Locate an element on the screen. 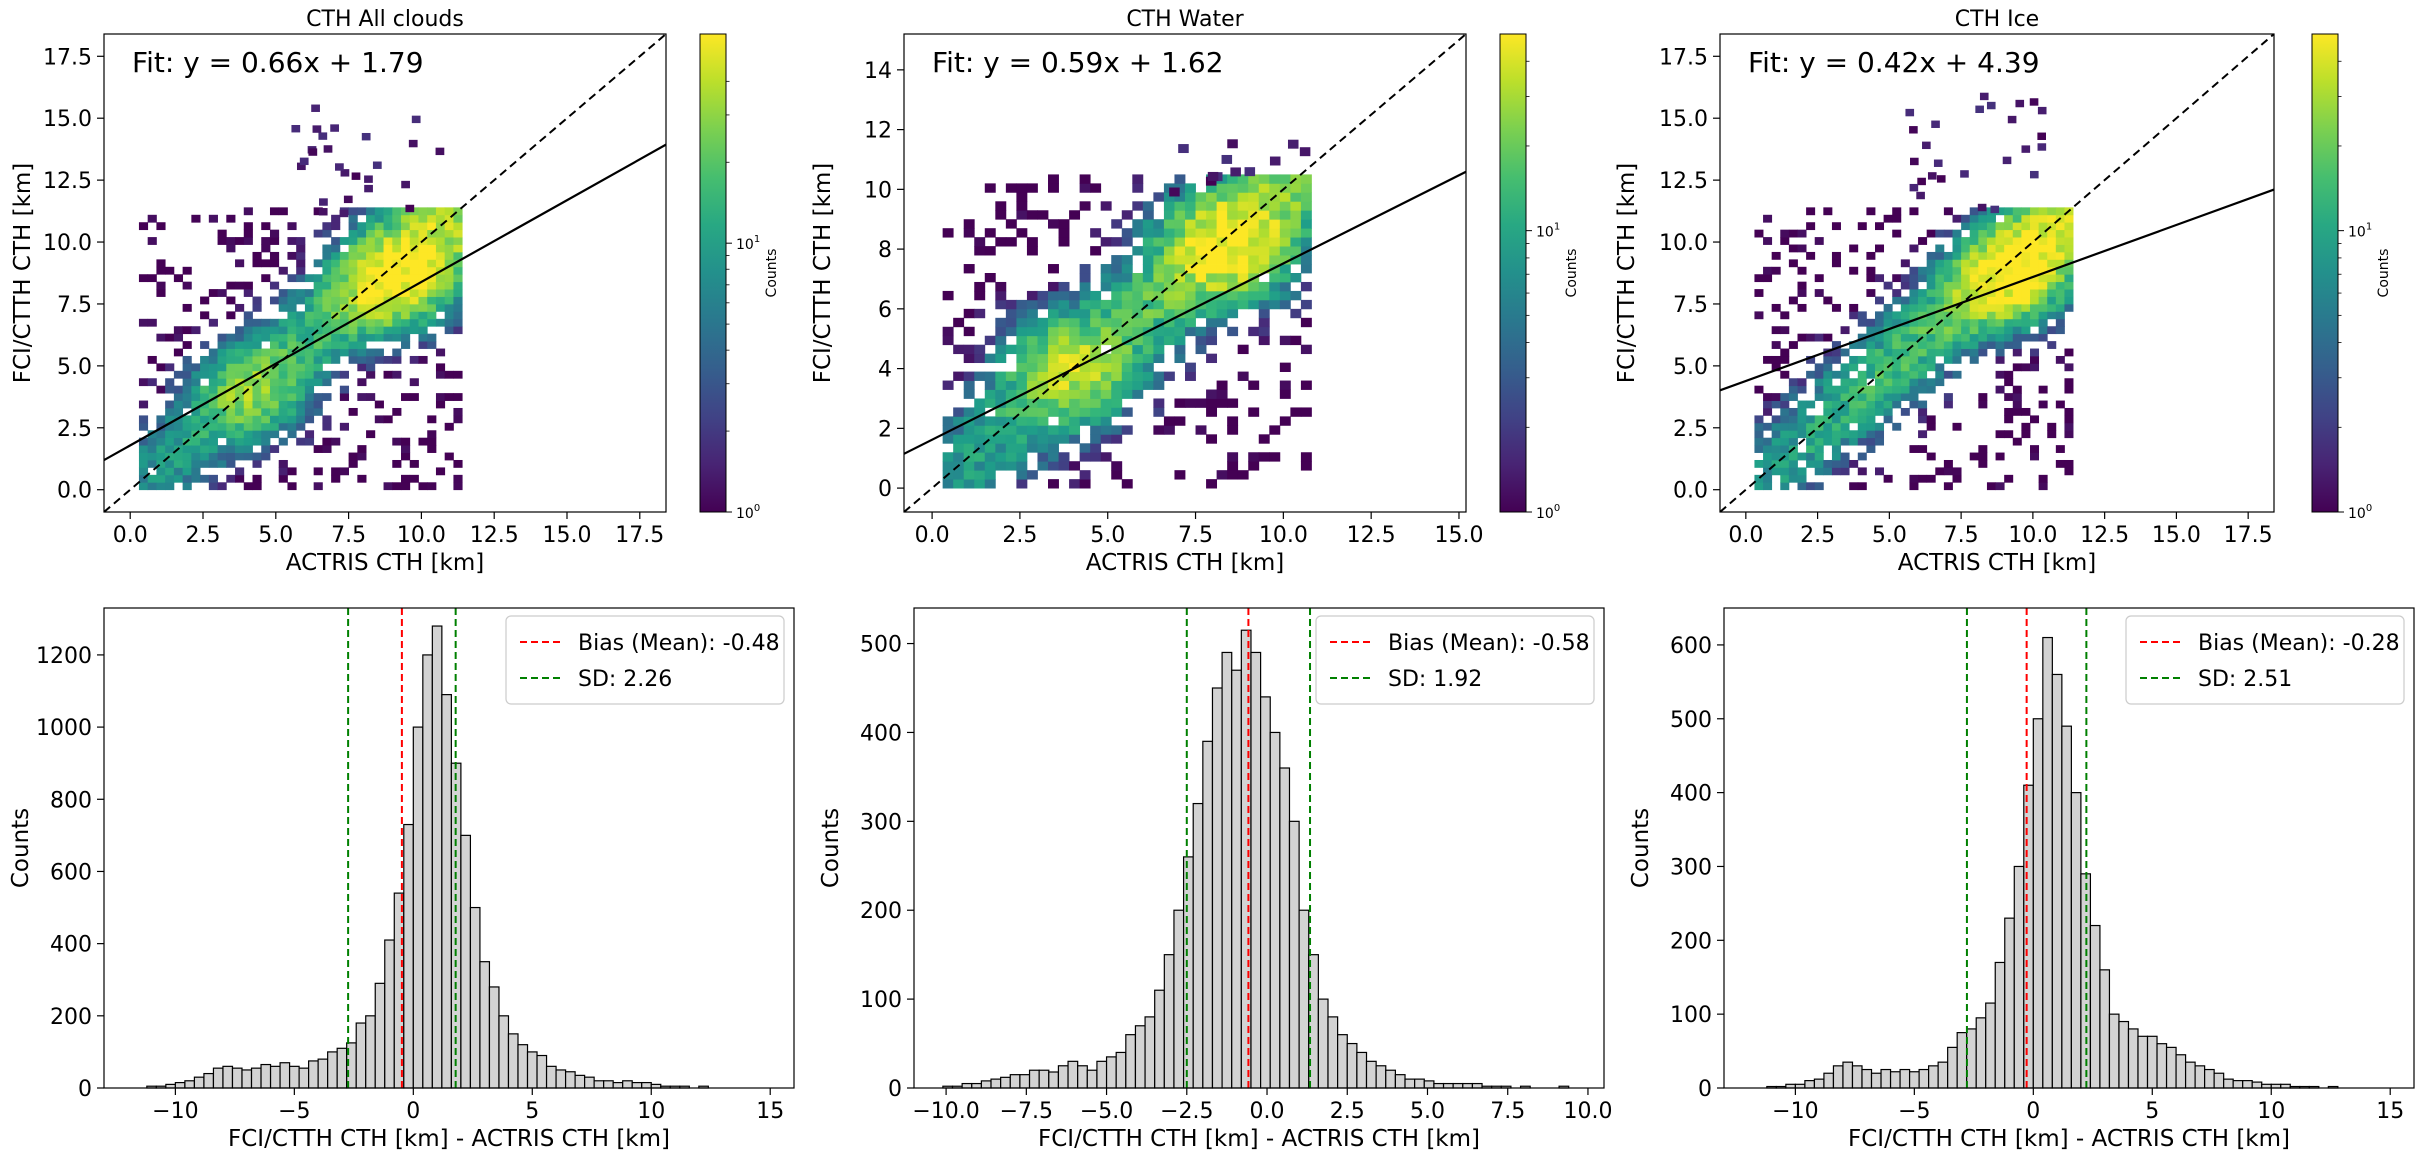  y-tick-label: 2.5 is located at coordinates (1690, 429).